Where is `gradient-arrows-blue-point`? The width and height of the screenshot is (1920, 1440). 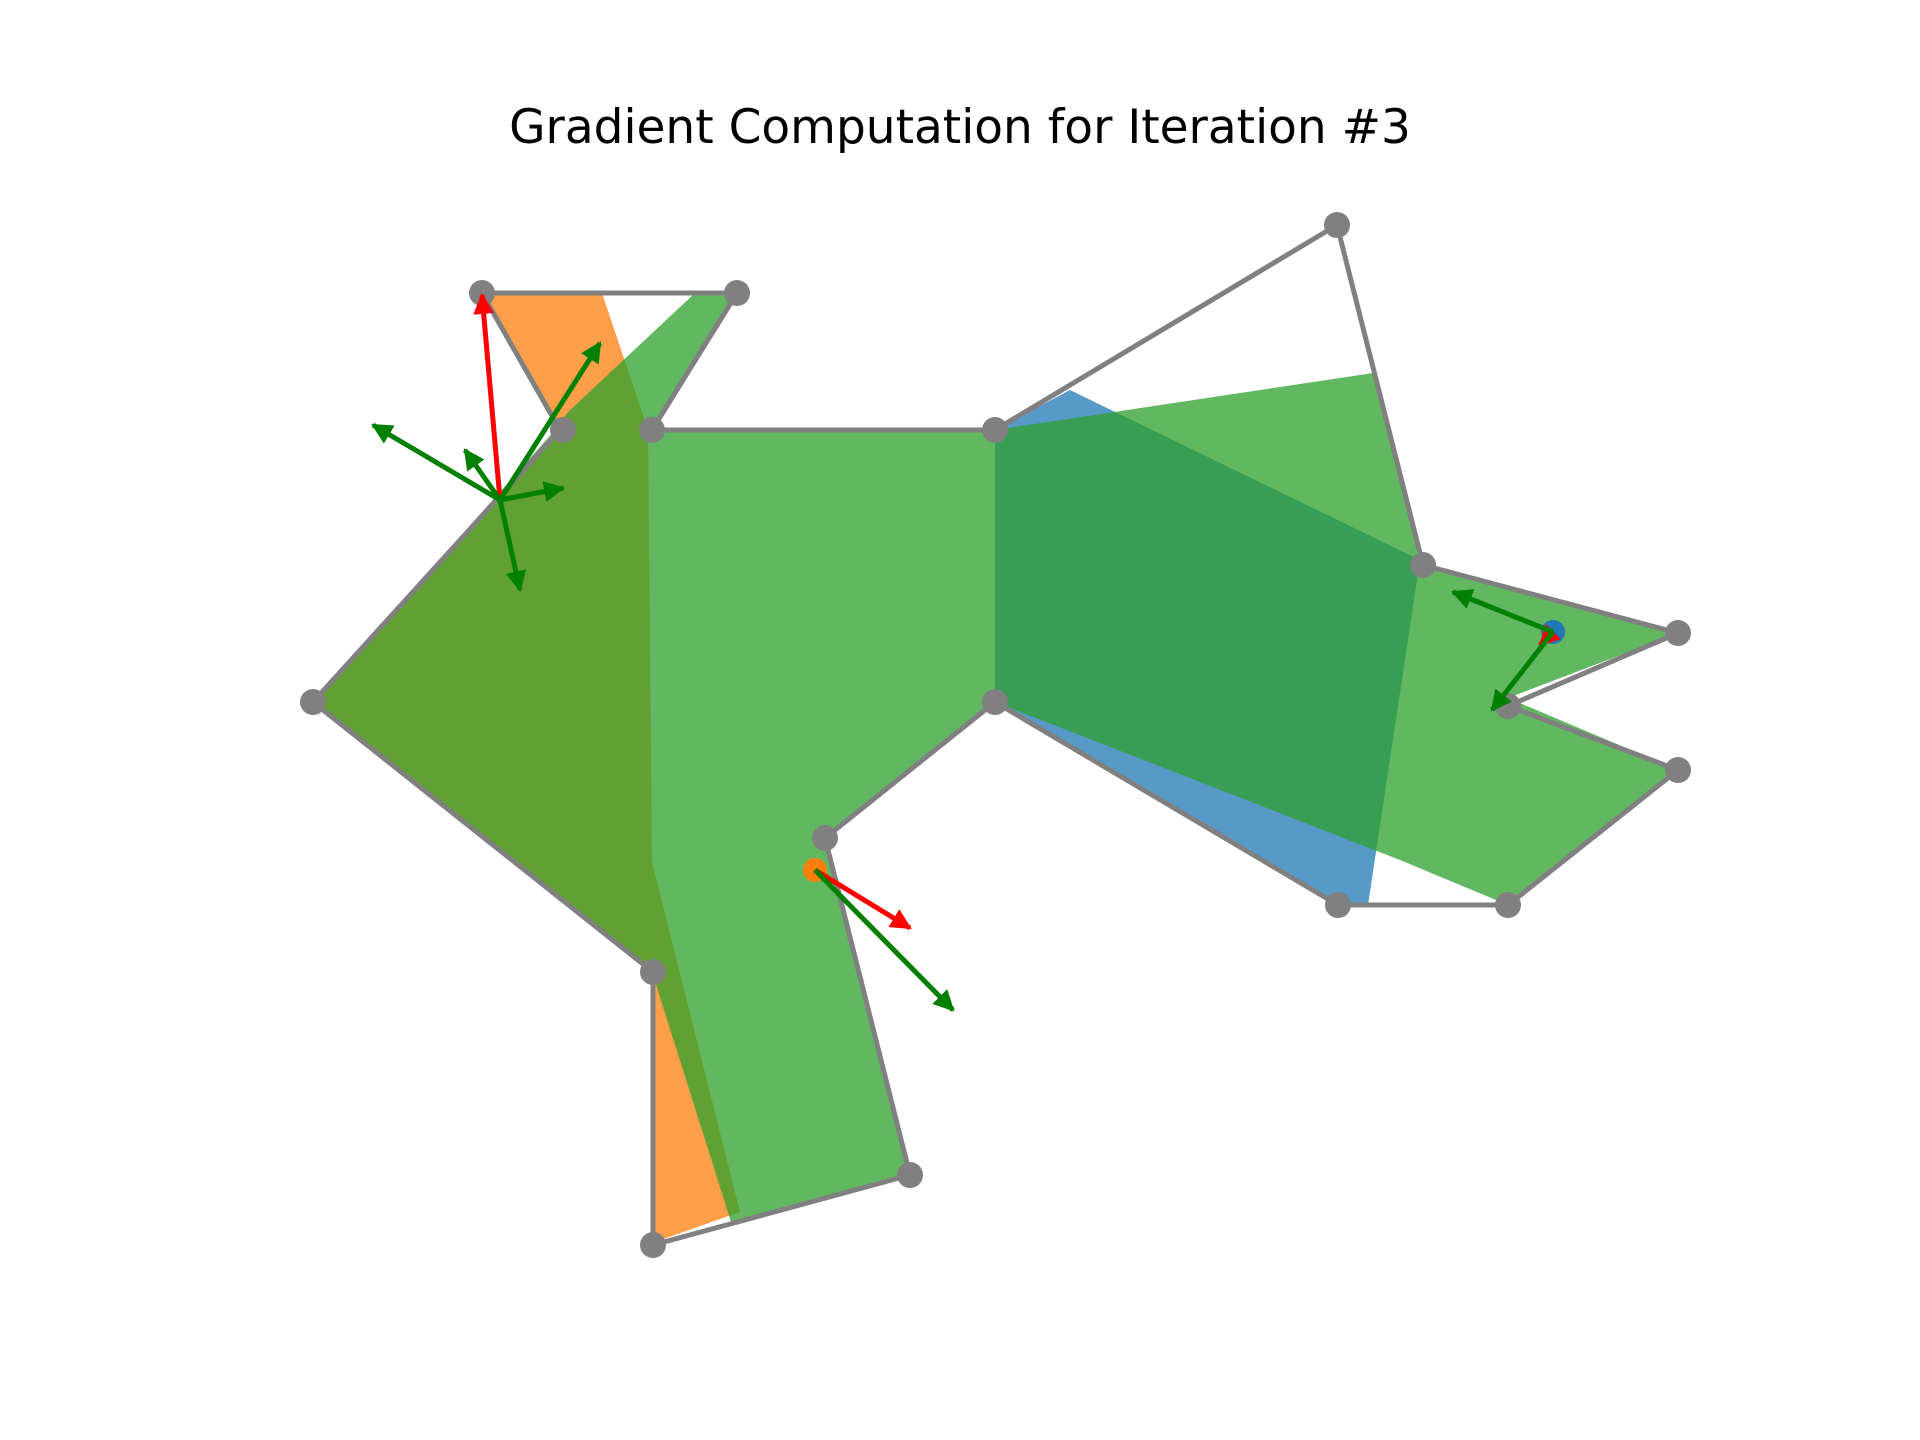 gradient-arrows-blue-point is located at coordinates (1506, 650).